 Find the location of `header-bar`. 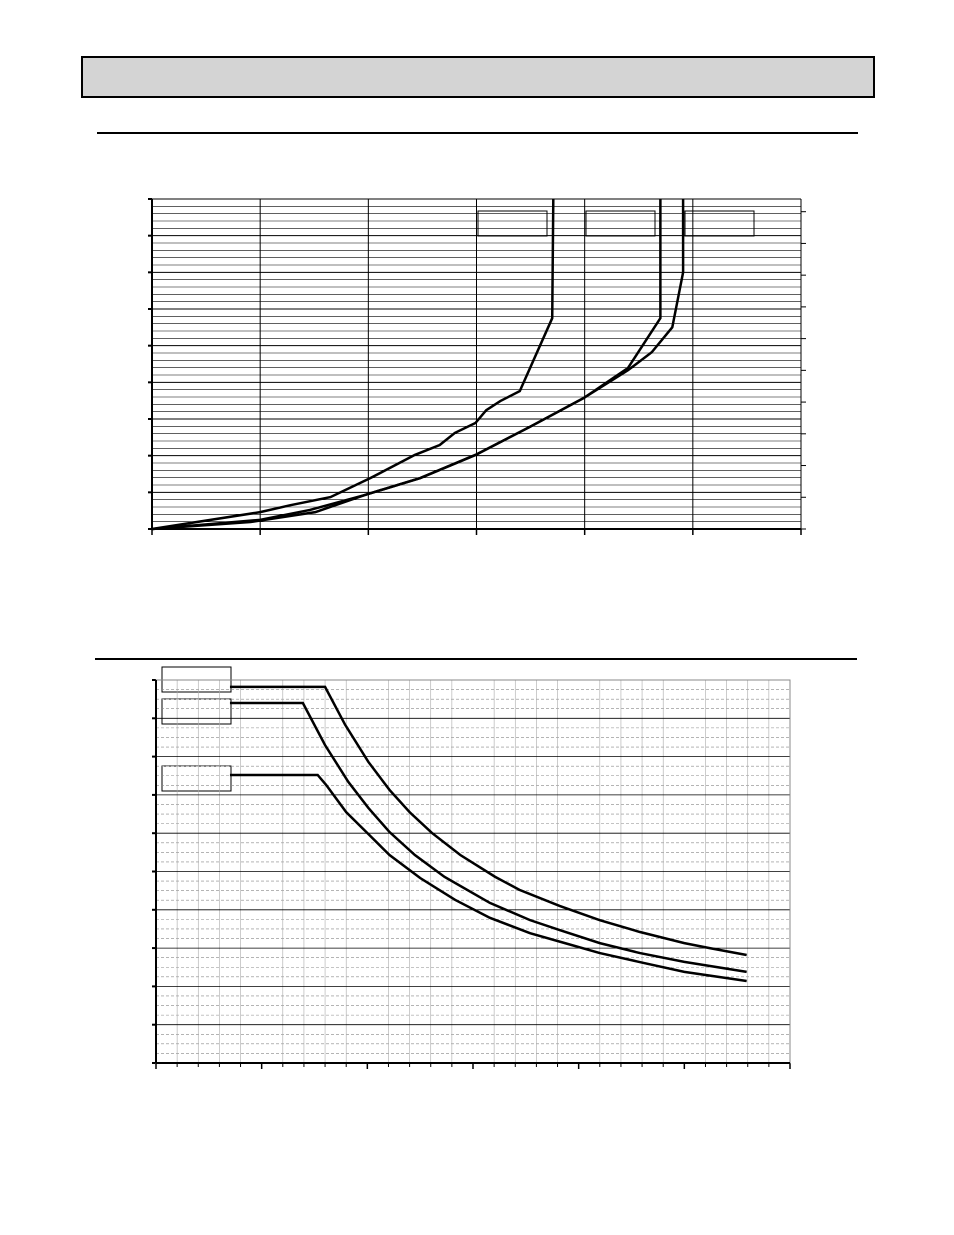

header-bar is located at coordinates (478, 77).